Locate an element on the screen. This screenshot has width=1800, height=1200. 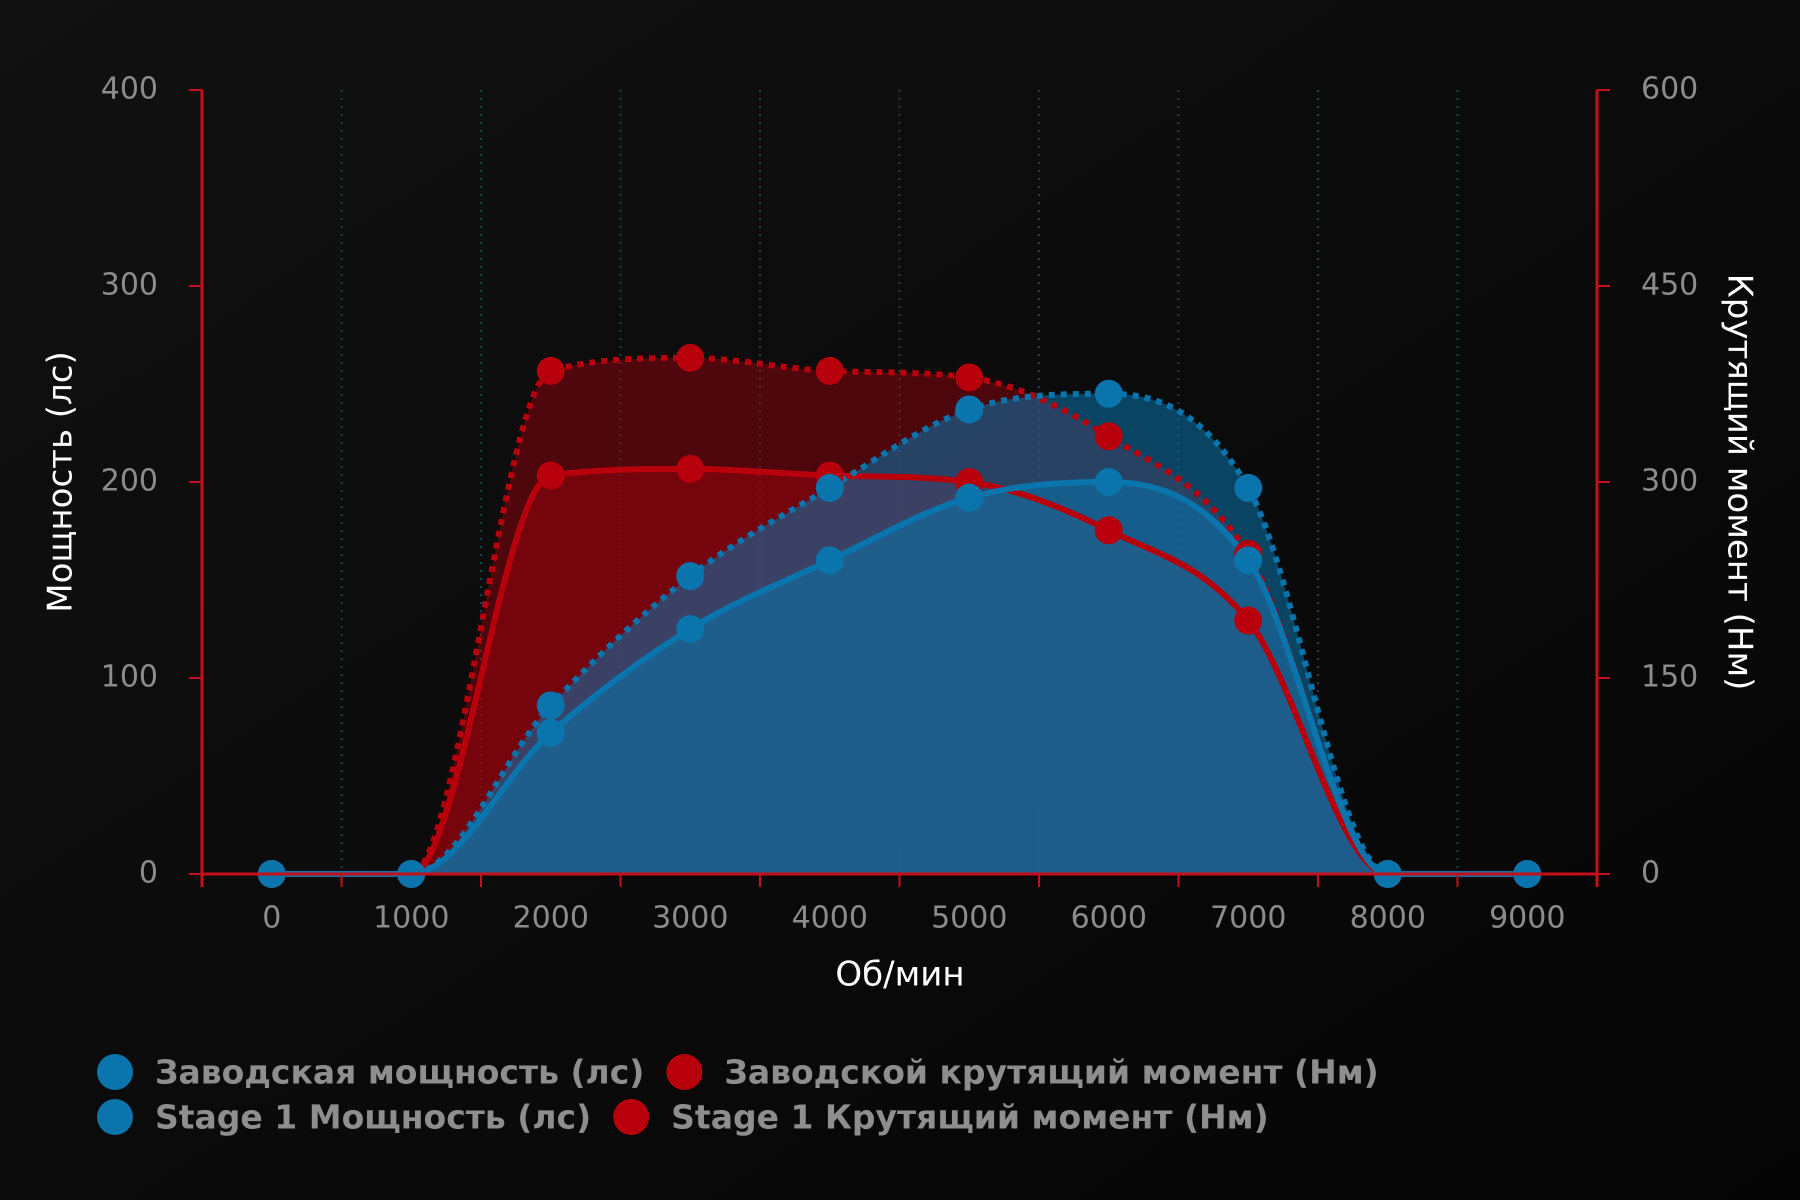
y2-tick-label: 600 is located at coordinates (1669, 89).